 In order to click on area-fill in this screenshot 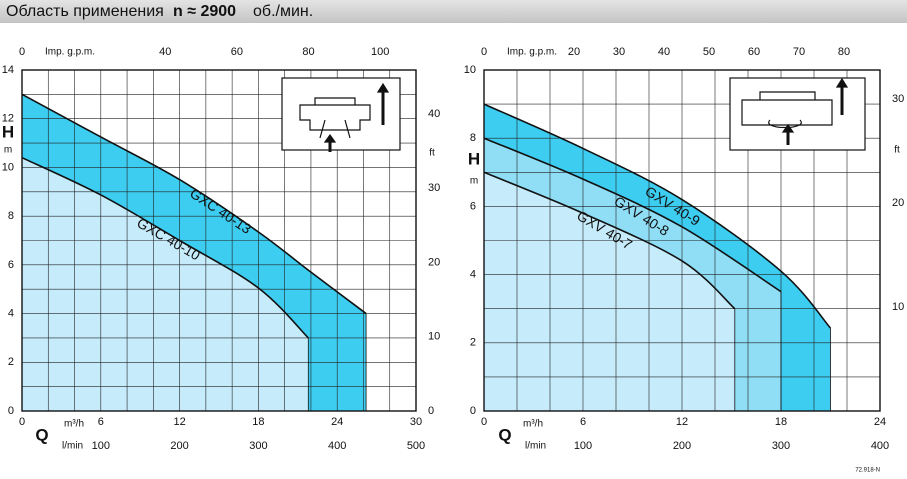, I will do `click(609, 291)`.